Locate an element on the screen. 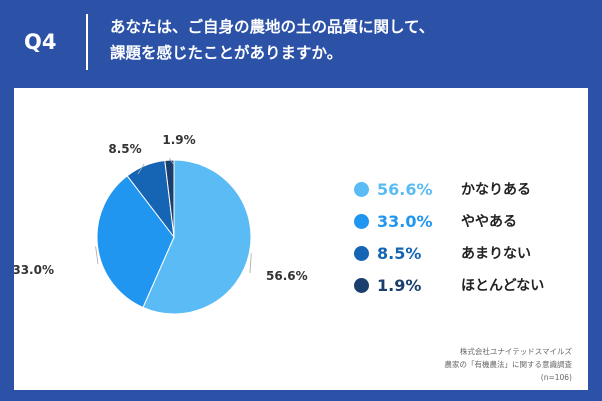  source-company: 株式会社ユナイテッドスマイルズ is located at coordinates (515, 351).